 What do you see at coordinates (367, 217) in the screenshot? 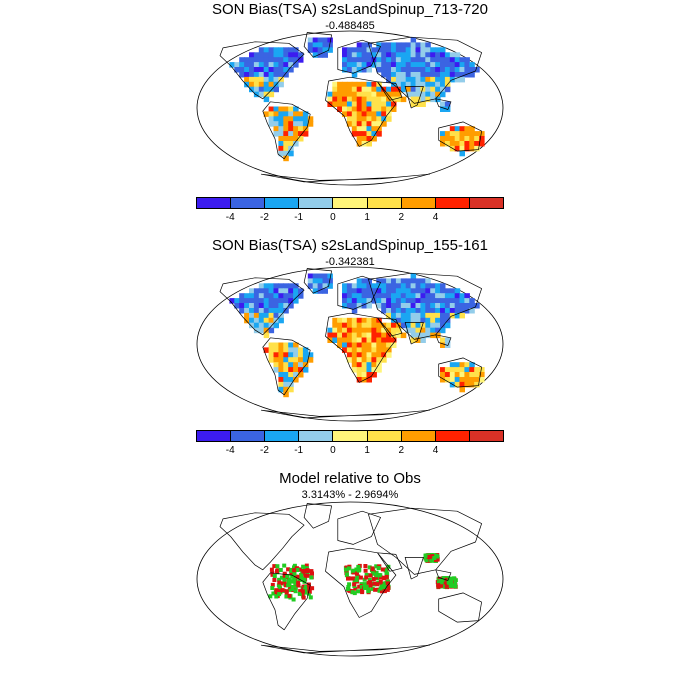
I see `colorbar-tick-label: 1` at bounding box center [367, 217].